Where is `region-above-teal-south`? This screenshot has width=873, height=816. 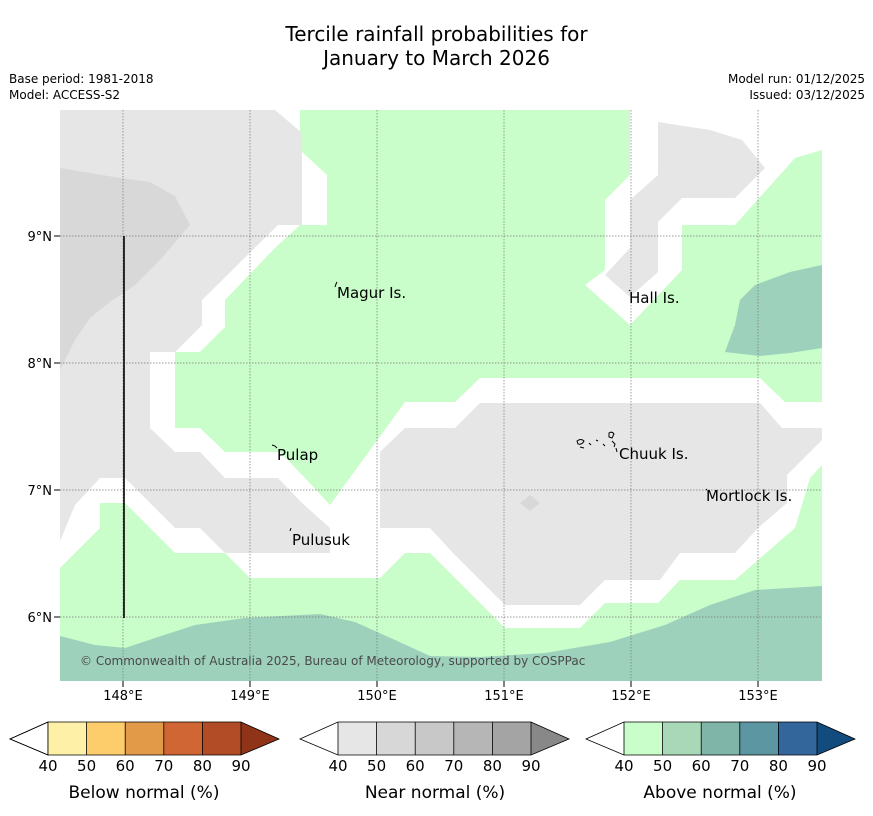 region-above-teal-south is located at coordinates (441, 633).